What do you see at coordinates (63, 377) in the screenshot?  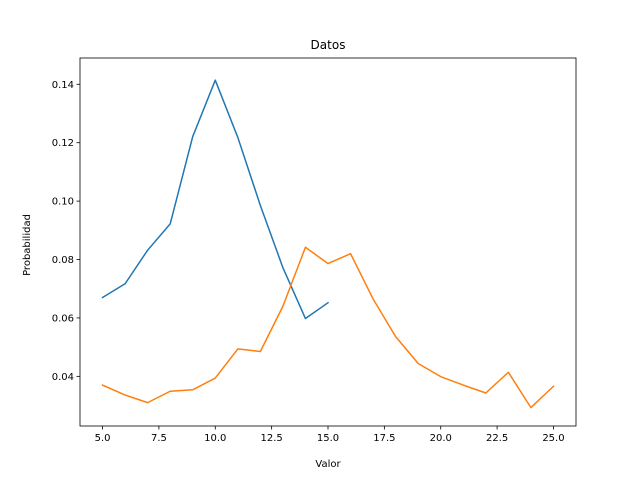 I see `y-tick-label: 0.04` at bounding box center [63, 377].